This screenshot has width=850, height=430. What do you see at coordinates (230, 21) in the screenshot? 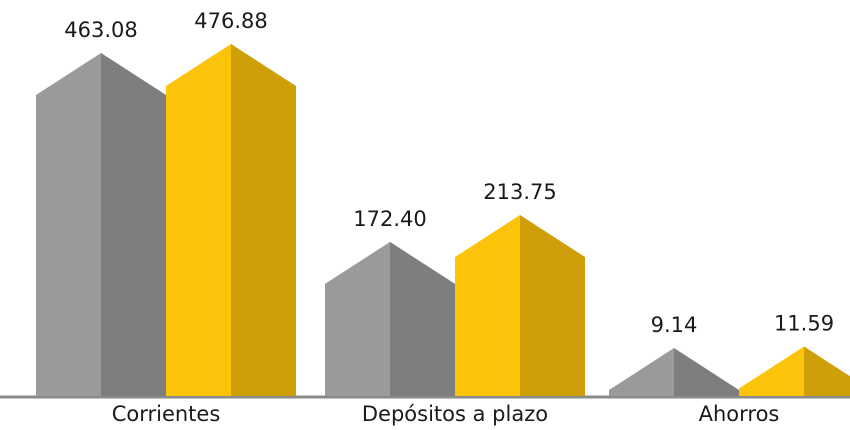
I see `value-label: 476.88` at bounding box center [230, 21].